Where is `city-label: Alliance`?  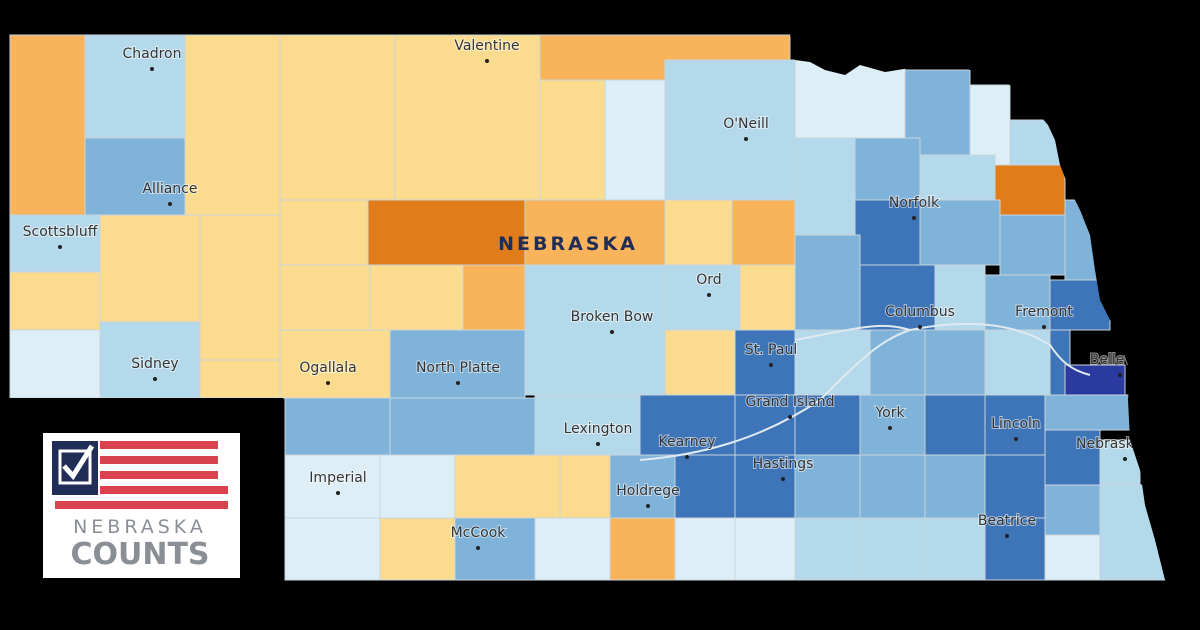 city-label: Alliance is located at coordinates (169, 189).